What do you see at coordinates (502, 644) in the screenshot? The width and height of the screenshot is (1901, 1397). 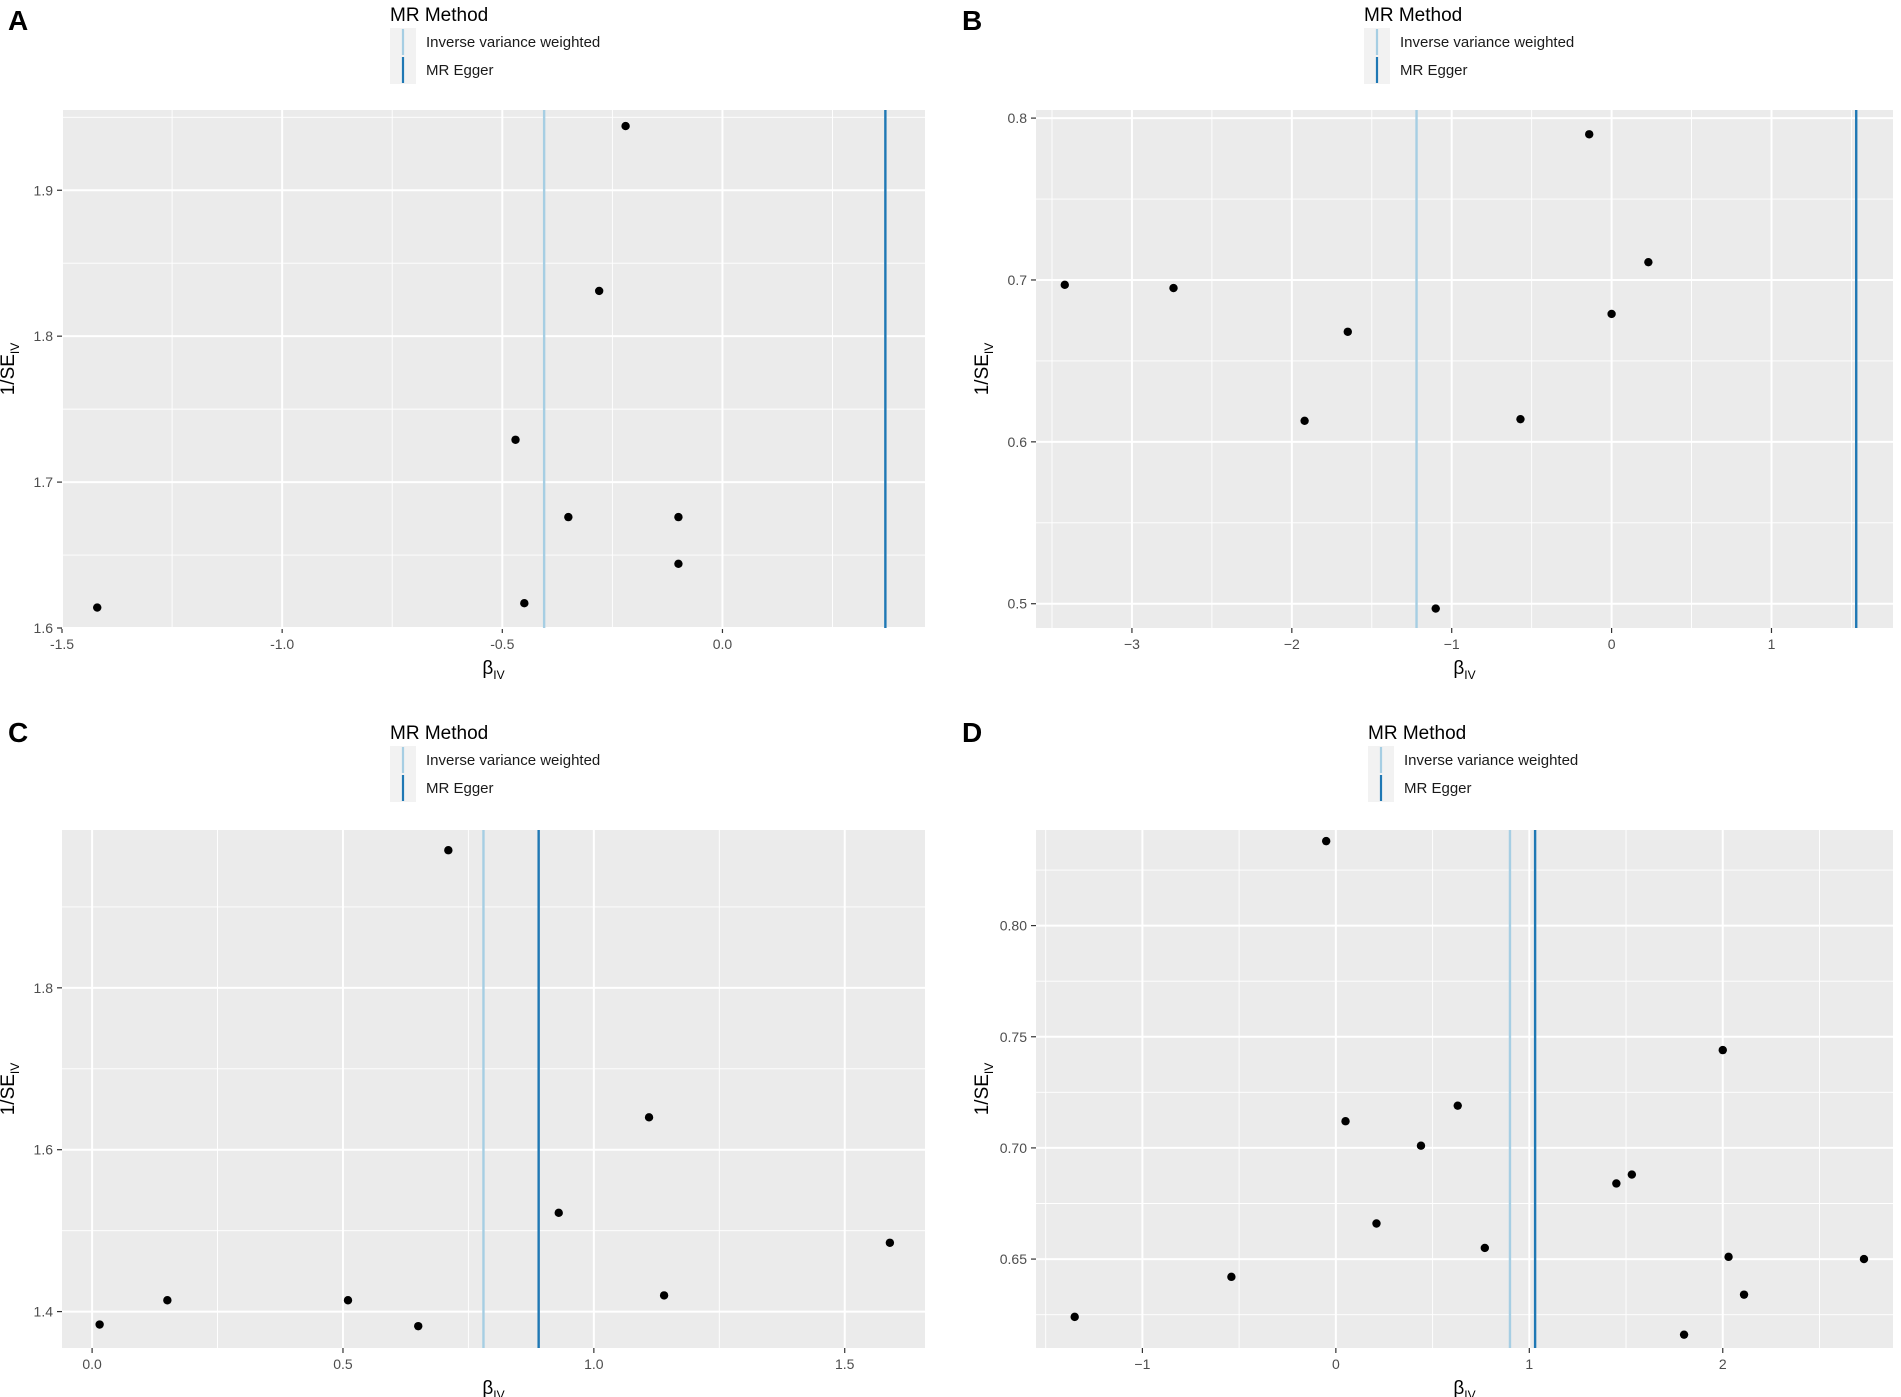 I see `x-tick-label: -0.5` at bounding box center [502, 644].